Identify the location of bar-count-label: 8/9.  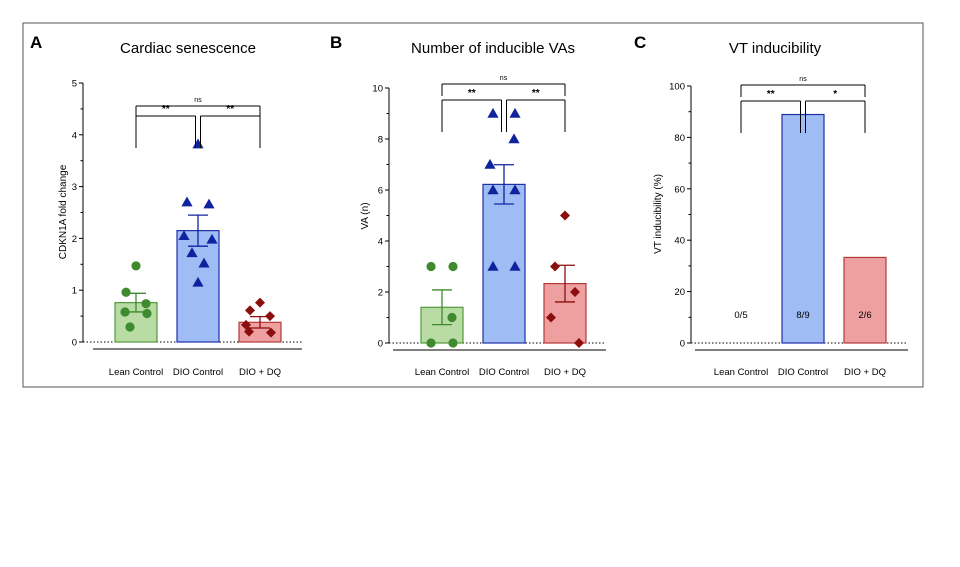
(802, 315).